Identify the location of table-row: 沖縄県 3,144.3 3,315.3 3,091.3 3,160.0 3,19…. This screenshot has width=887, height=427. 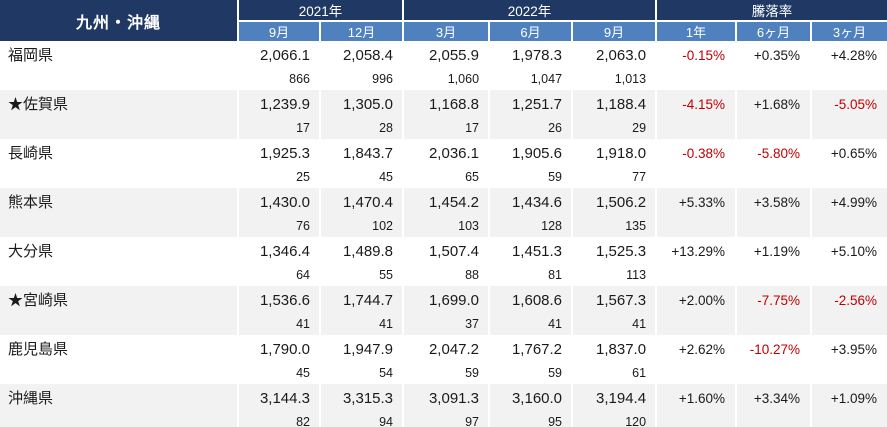
(443, 405).